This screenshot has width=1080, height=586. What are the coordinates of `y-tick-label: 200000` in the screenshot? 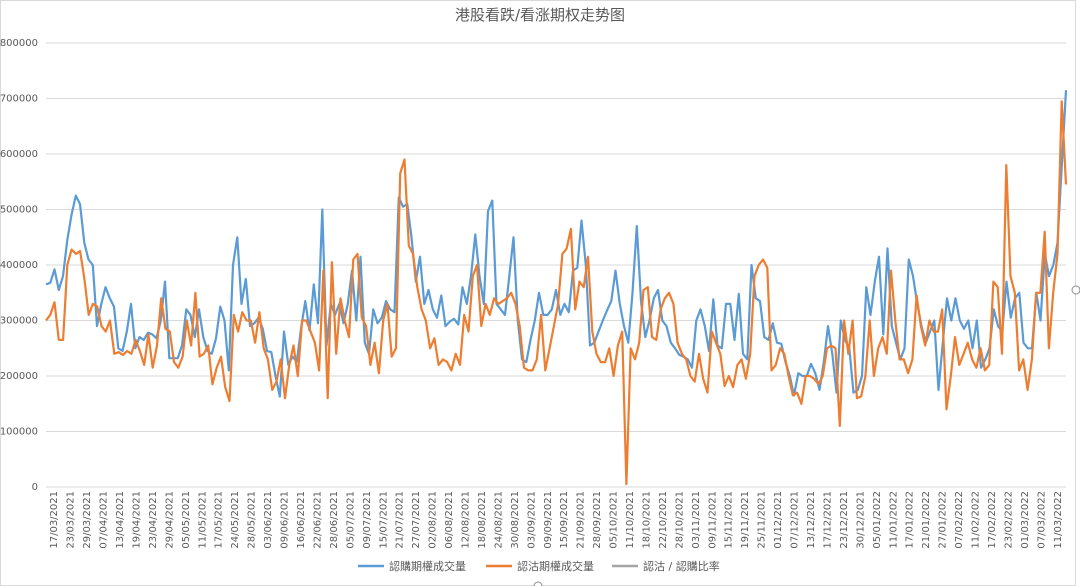 It's located at (19, 376).